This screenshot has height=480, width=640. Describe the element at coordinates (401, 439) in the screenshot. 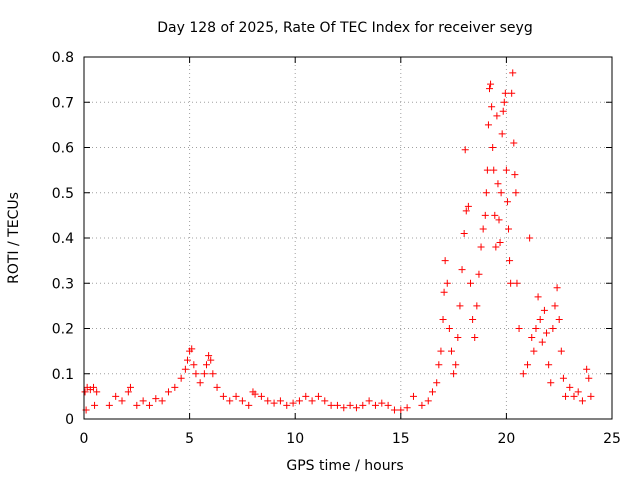

I see `x-tick-label: 15` at that location.